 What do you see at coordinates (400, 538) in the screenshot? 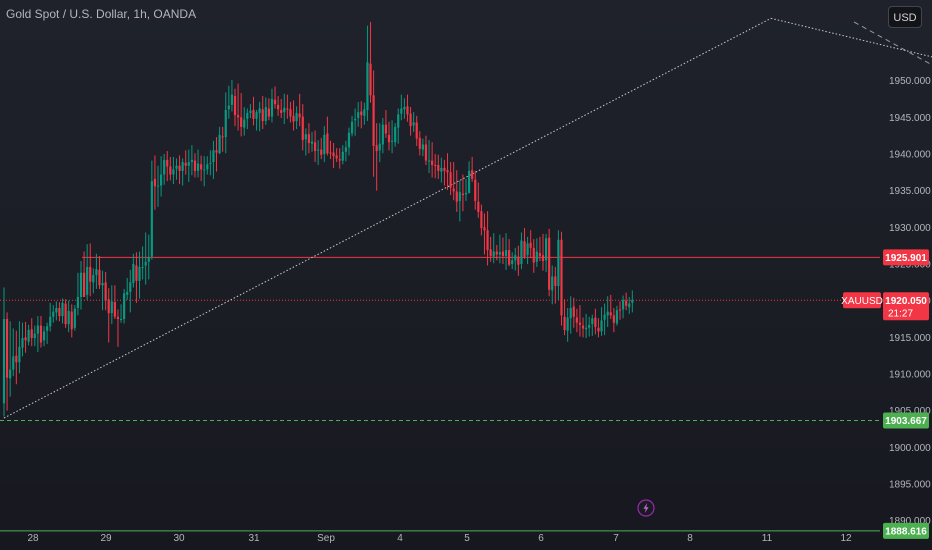
I see `x-tick-label: 4` at bounding box center [400, 538].